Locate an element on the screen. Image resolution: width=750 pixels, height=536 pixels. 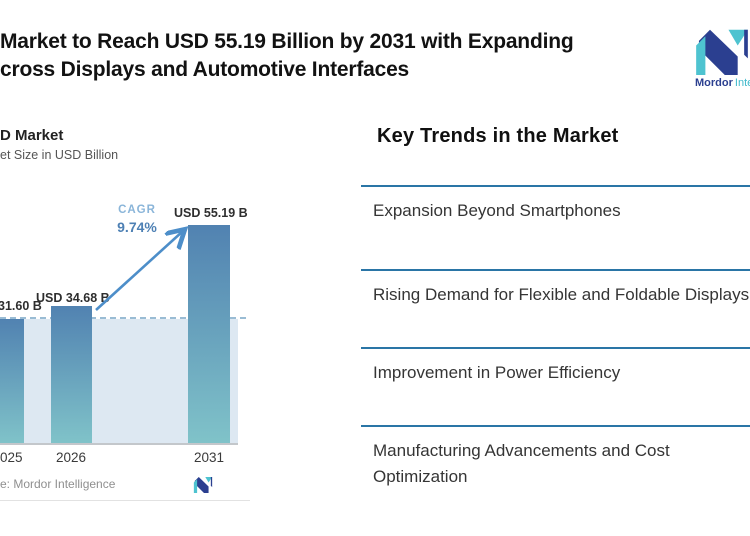
x-tick-2025: 025 is located at coordinates (11, 457).